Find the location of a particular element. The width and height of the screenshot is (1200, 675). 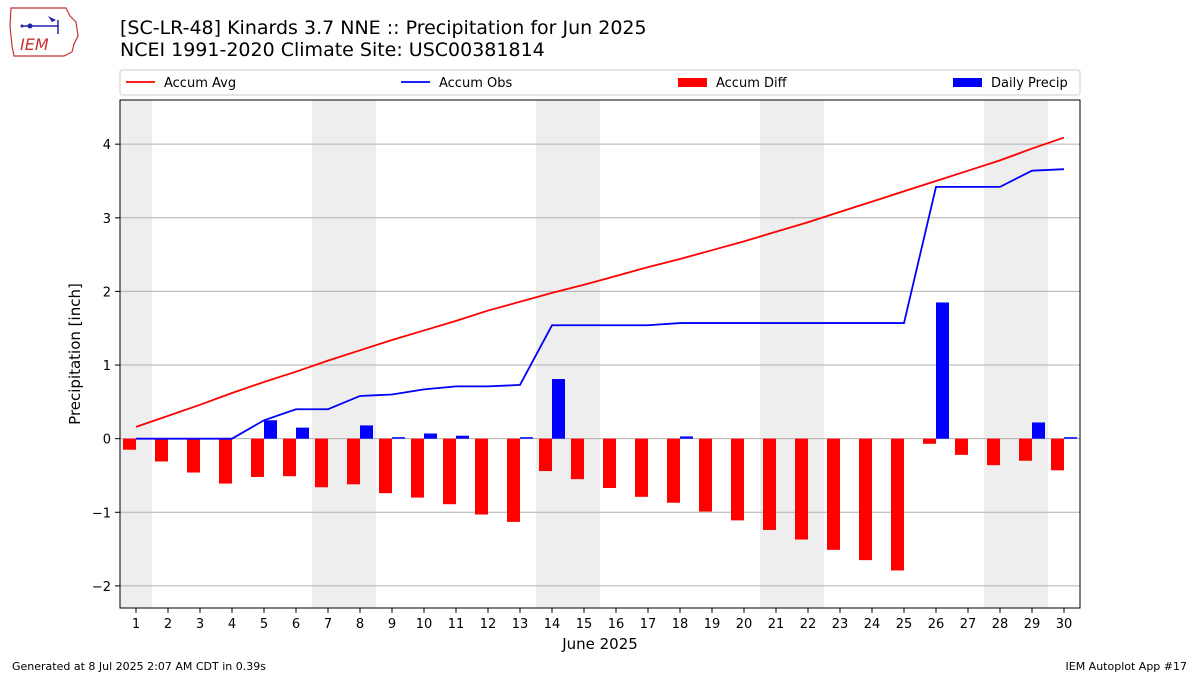

y-axis-label: Precipitation [inch] is located at coordinates (75, 354).